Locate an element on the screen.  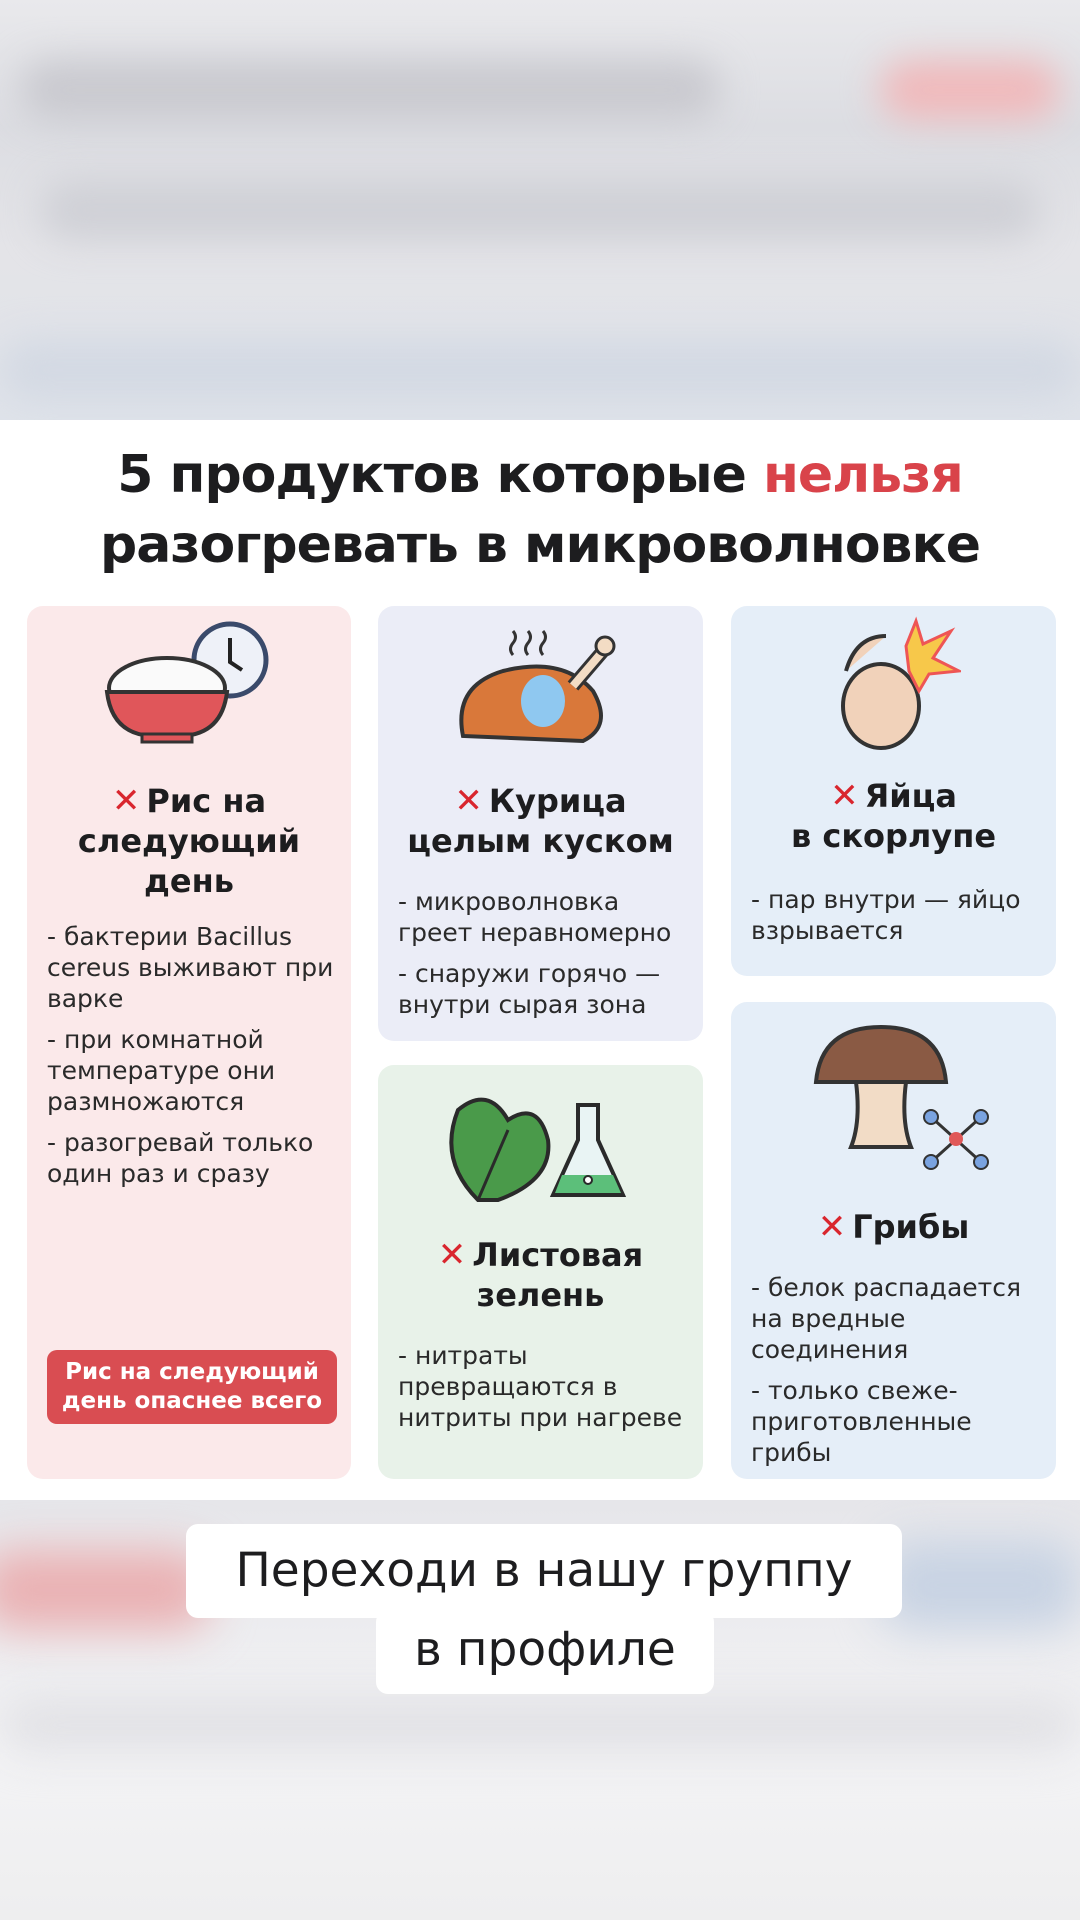
leafy-greens-flask-icon is located at coordinates (538, 1149).